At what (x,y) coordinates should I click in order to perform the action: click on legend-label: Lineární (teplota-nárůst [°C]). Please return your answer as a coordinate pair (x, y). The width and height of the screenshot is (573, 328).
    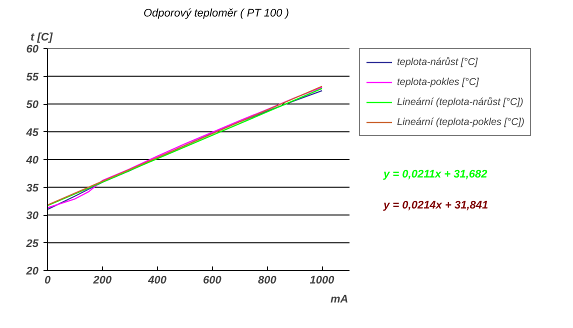
    Looking at the image, I should click on (460, 102).